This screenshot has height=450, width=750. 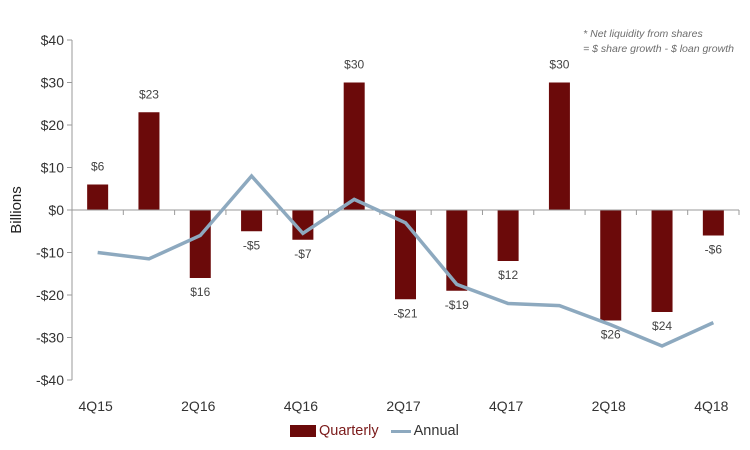 What do you see at coordinates (198, 406) in the screenshot?
I see `x-tick-label: 2Q16` at bounding box center [198, 406].